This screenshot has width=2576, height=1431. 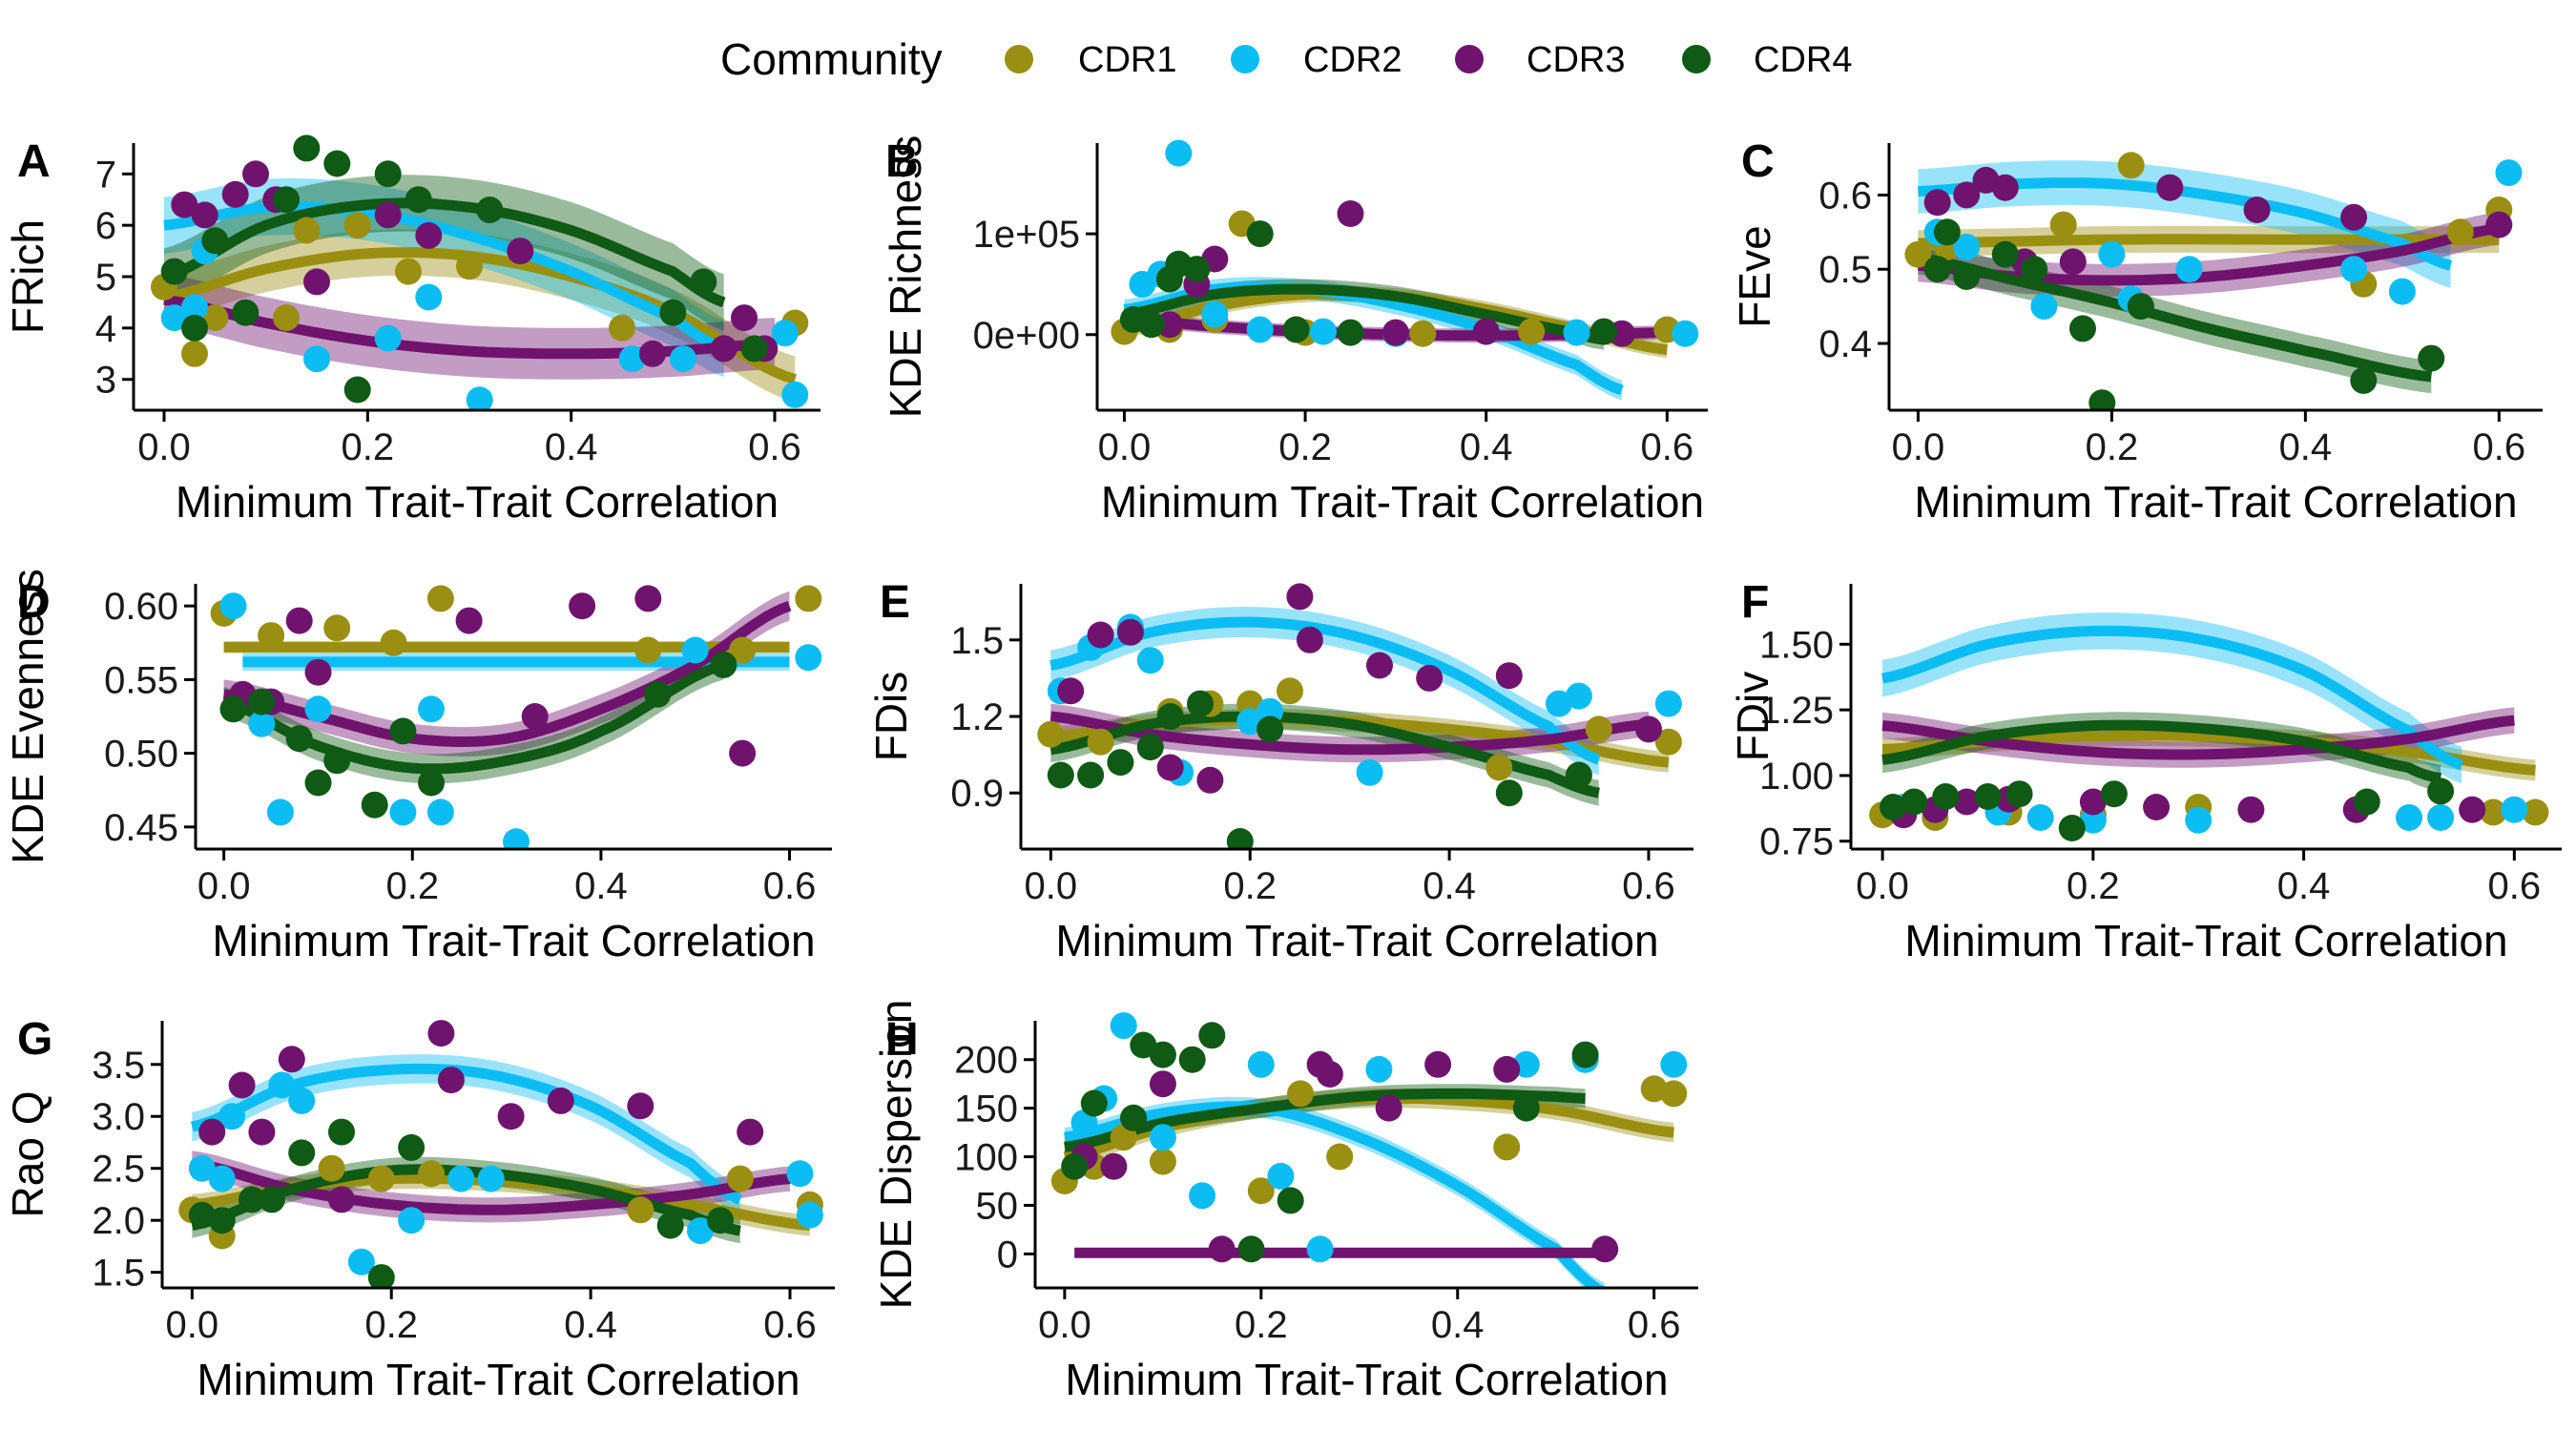 I want to click on plot-area, so click(x=500, y=1154).